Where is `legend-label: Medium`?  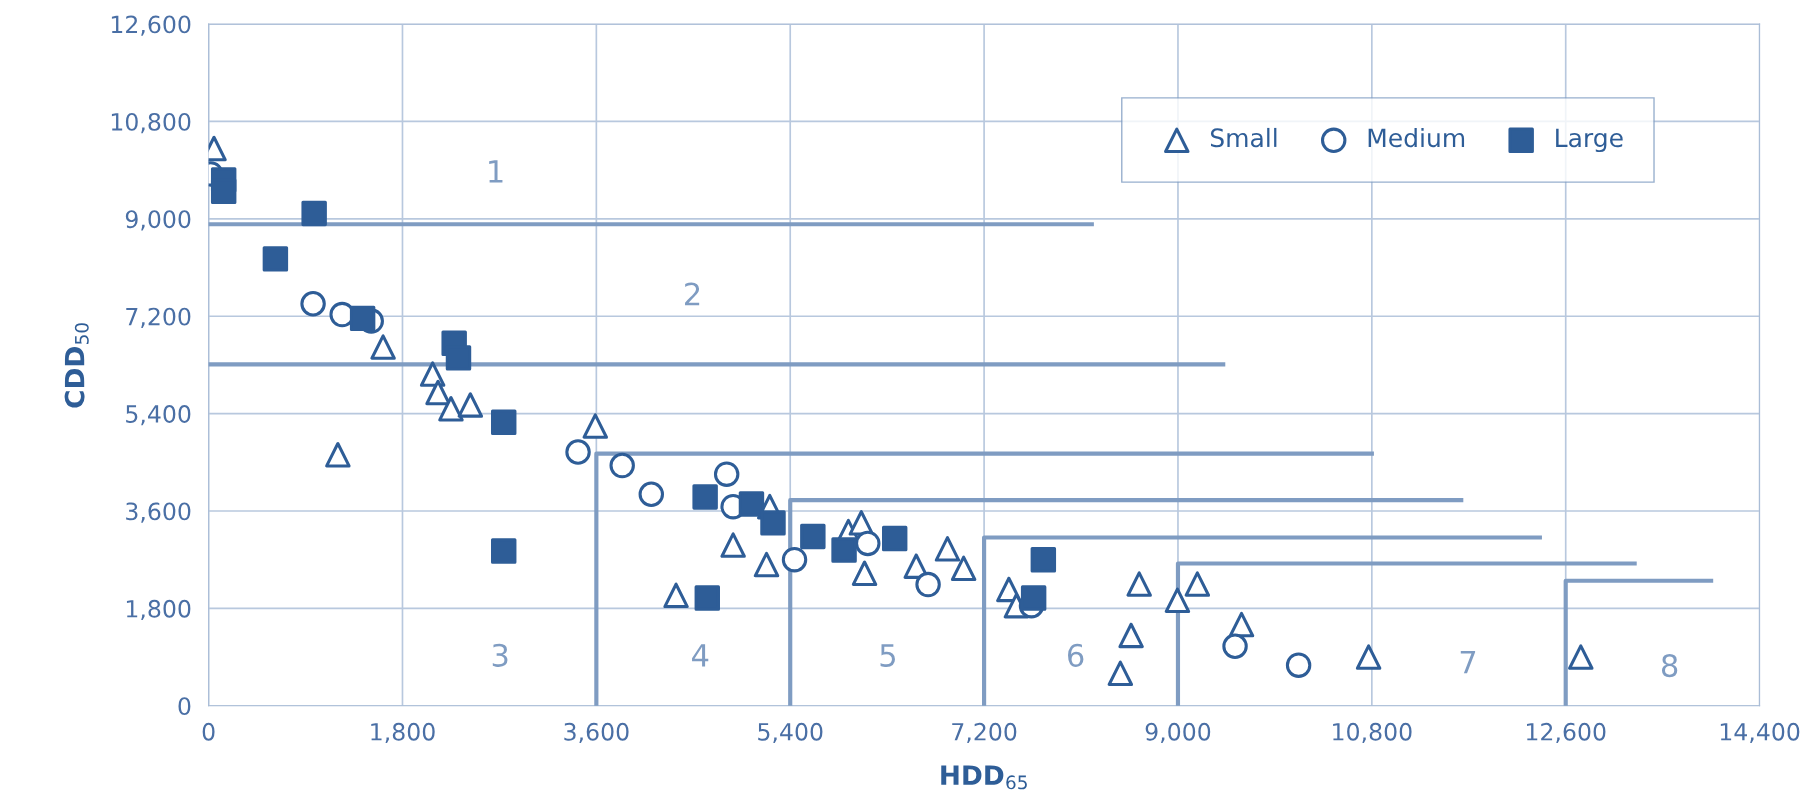
legend-label: Medium is located at coordinates (1416, 137).